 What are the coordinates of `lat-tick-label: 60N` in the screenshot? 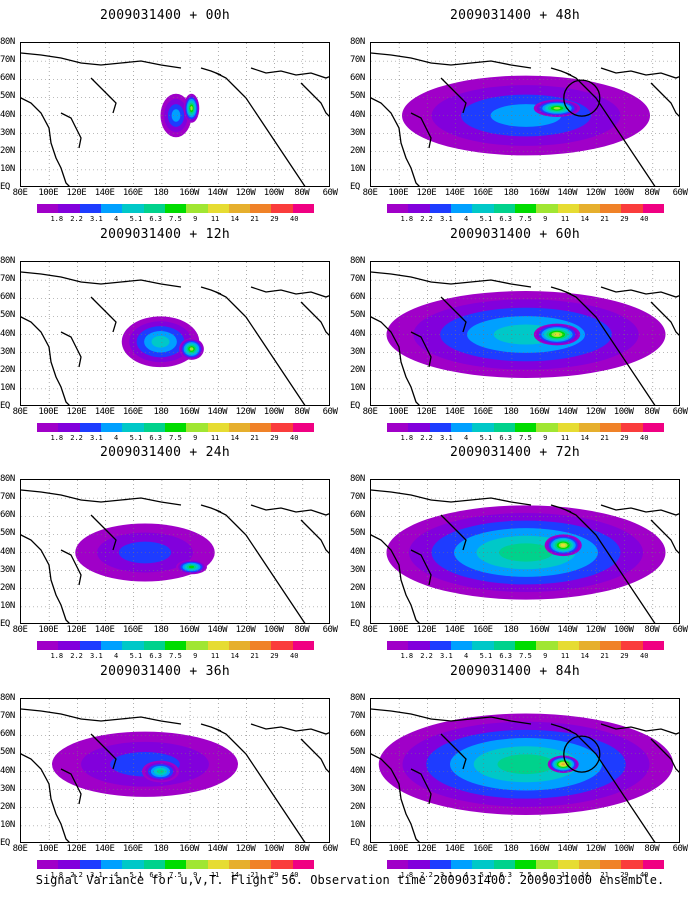 It's located at (357, 78).